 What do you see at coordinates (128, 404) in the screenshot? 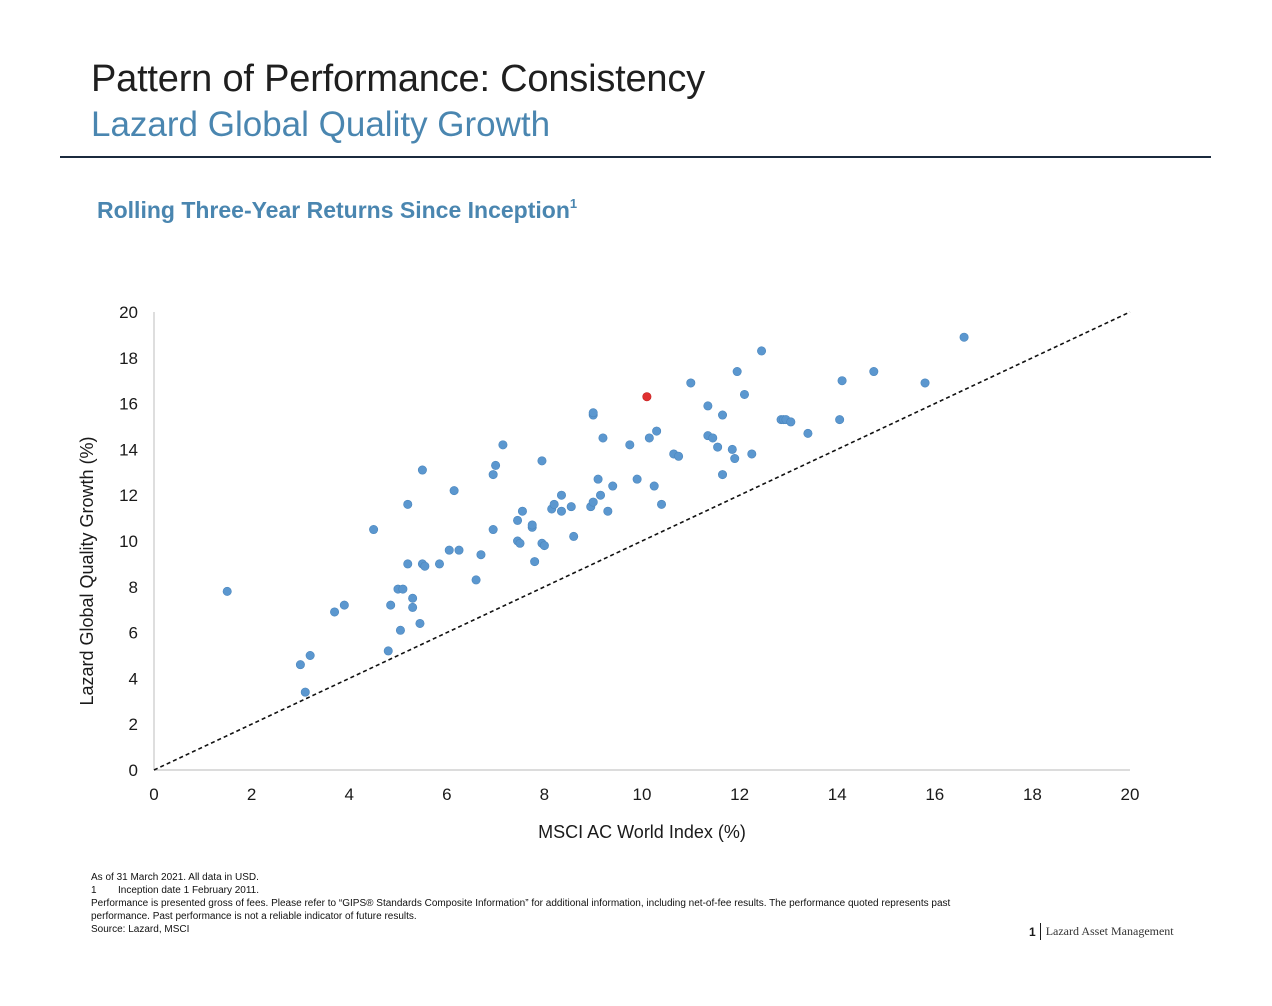
I see `y-tick-label: 16` at bounding box center [128, 404].